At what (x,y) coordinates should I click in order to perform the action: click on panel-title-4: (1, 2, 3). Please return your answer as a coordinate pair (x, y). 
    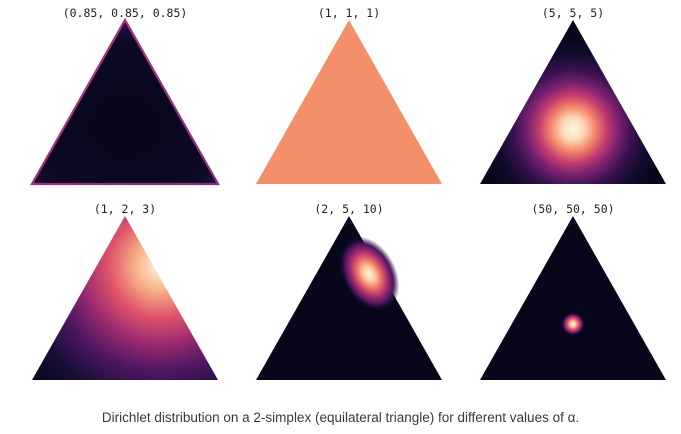
    Looking at the image, I should click on (125, 209).